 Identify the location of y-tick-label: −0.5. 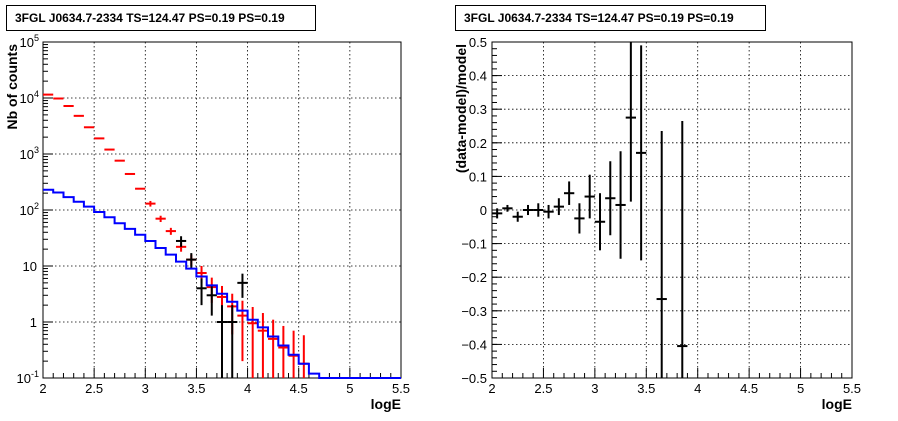
(474, 378).